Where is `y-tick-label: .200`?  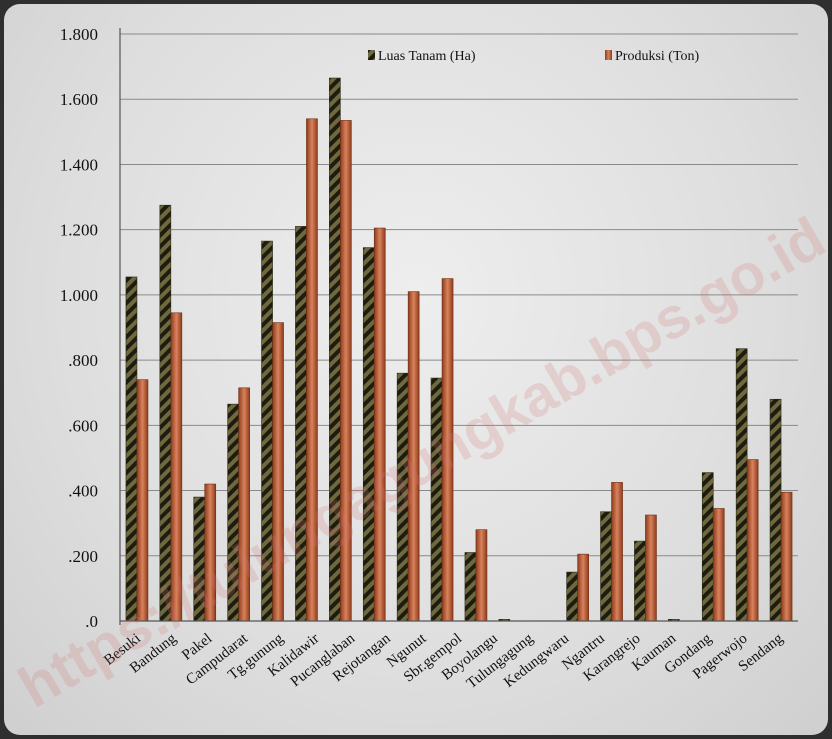
y-tick-label: .200 is located at coordinates (83, 556).